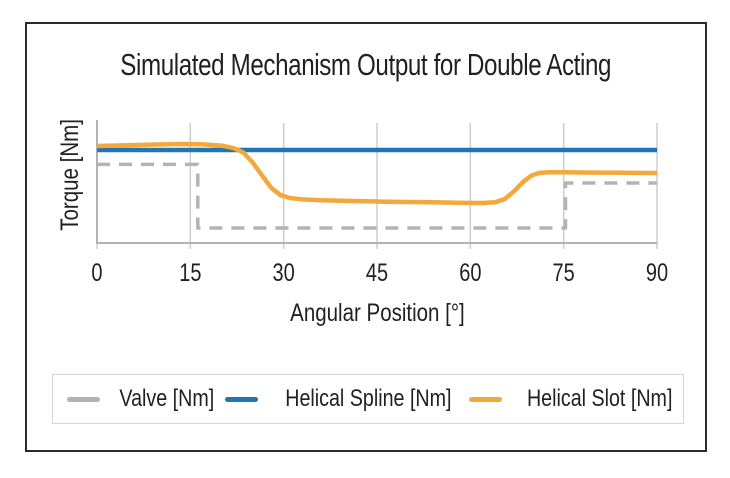 This screenshot has width=730, height=478. Describe the element at coordinates (377, 313) in the screenshot. I see `x-axis-label: Angular Position [°]` at that location.